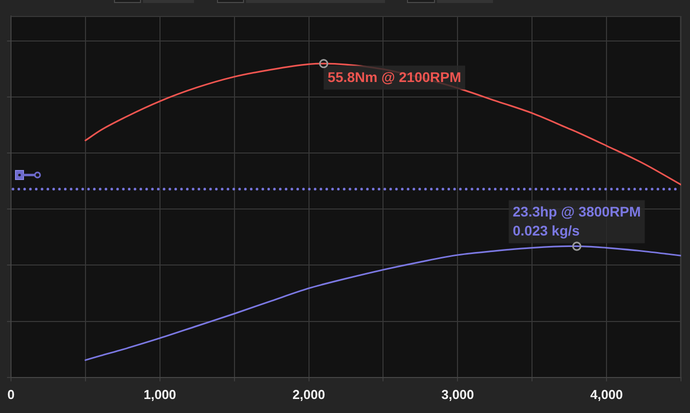 This screenshot has height=413, width=690. I want to click on x-tick-label: 4,000, so click(606, 394).